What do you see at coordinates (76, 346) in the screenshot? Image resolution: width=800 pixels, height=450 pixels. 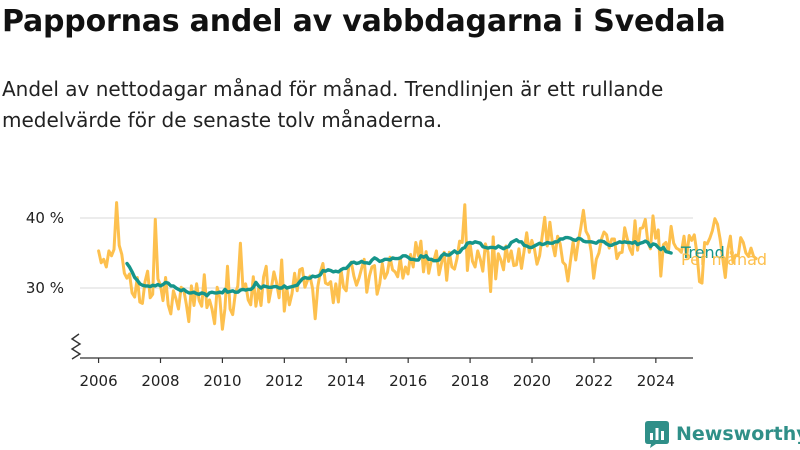 I see `axis-break-icon` at bounding box center [76, 346].